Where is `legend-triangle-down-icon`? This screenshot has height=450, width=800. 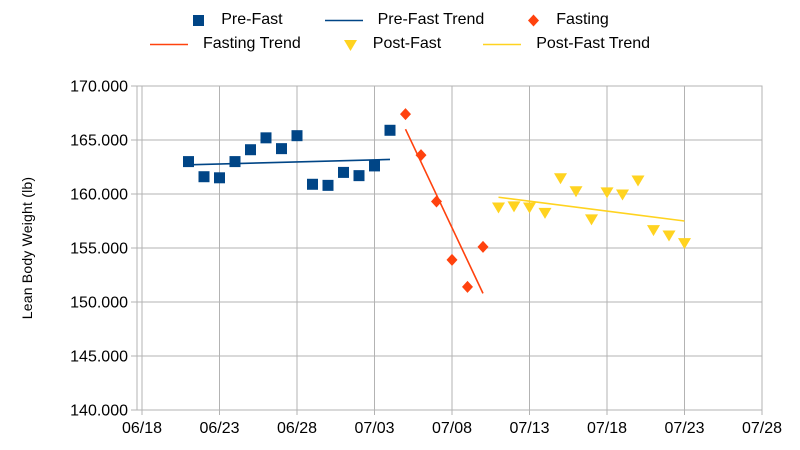 legend-triangle-down-icon is located at coordinates (350, 44).